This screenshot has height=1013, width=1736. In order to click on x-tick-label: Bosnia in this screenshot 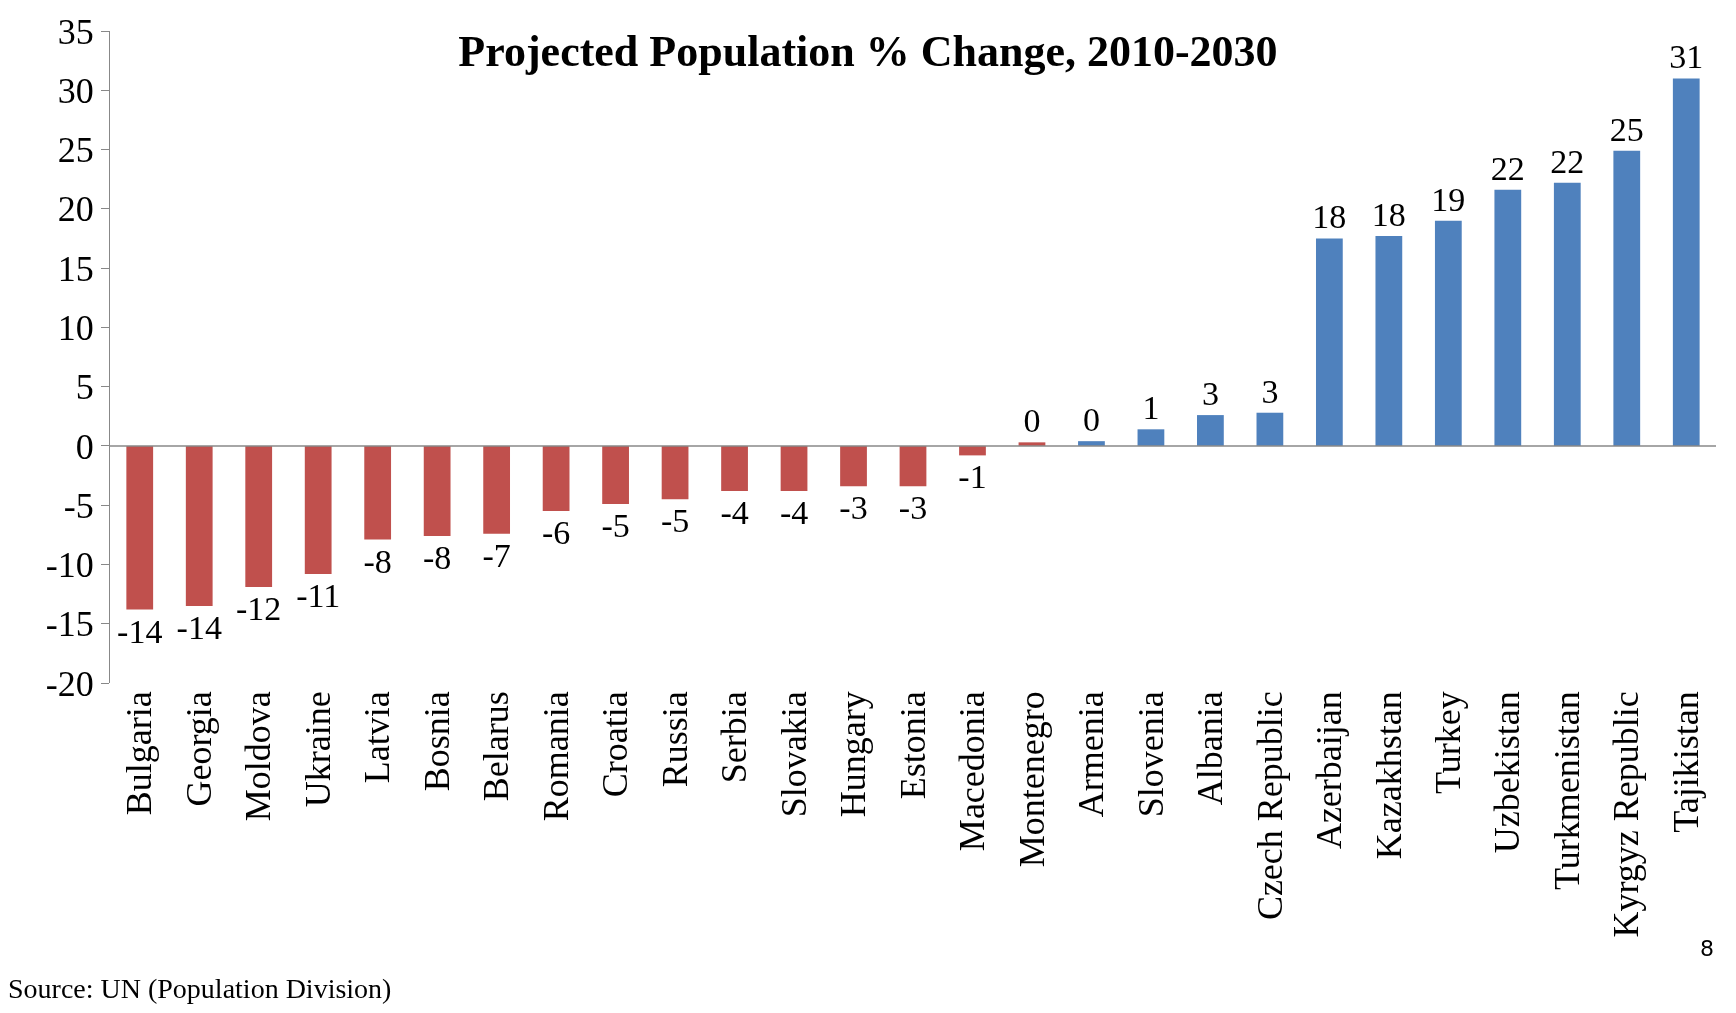, I will do `click(436, 741)`.